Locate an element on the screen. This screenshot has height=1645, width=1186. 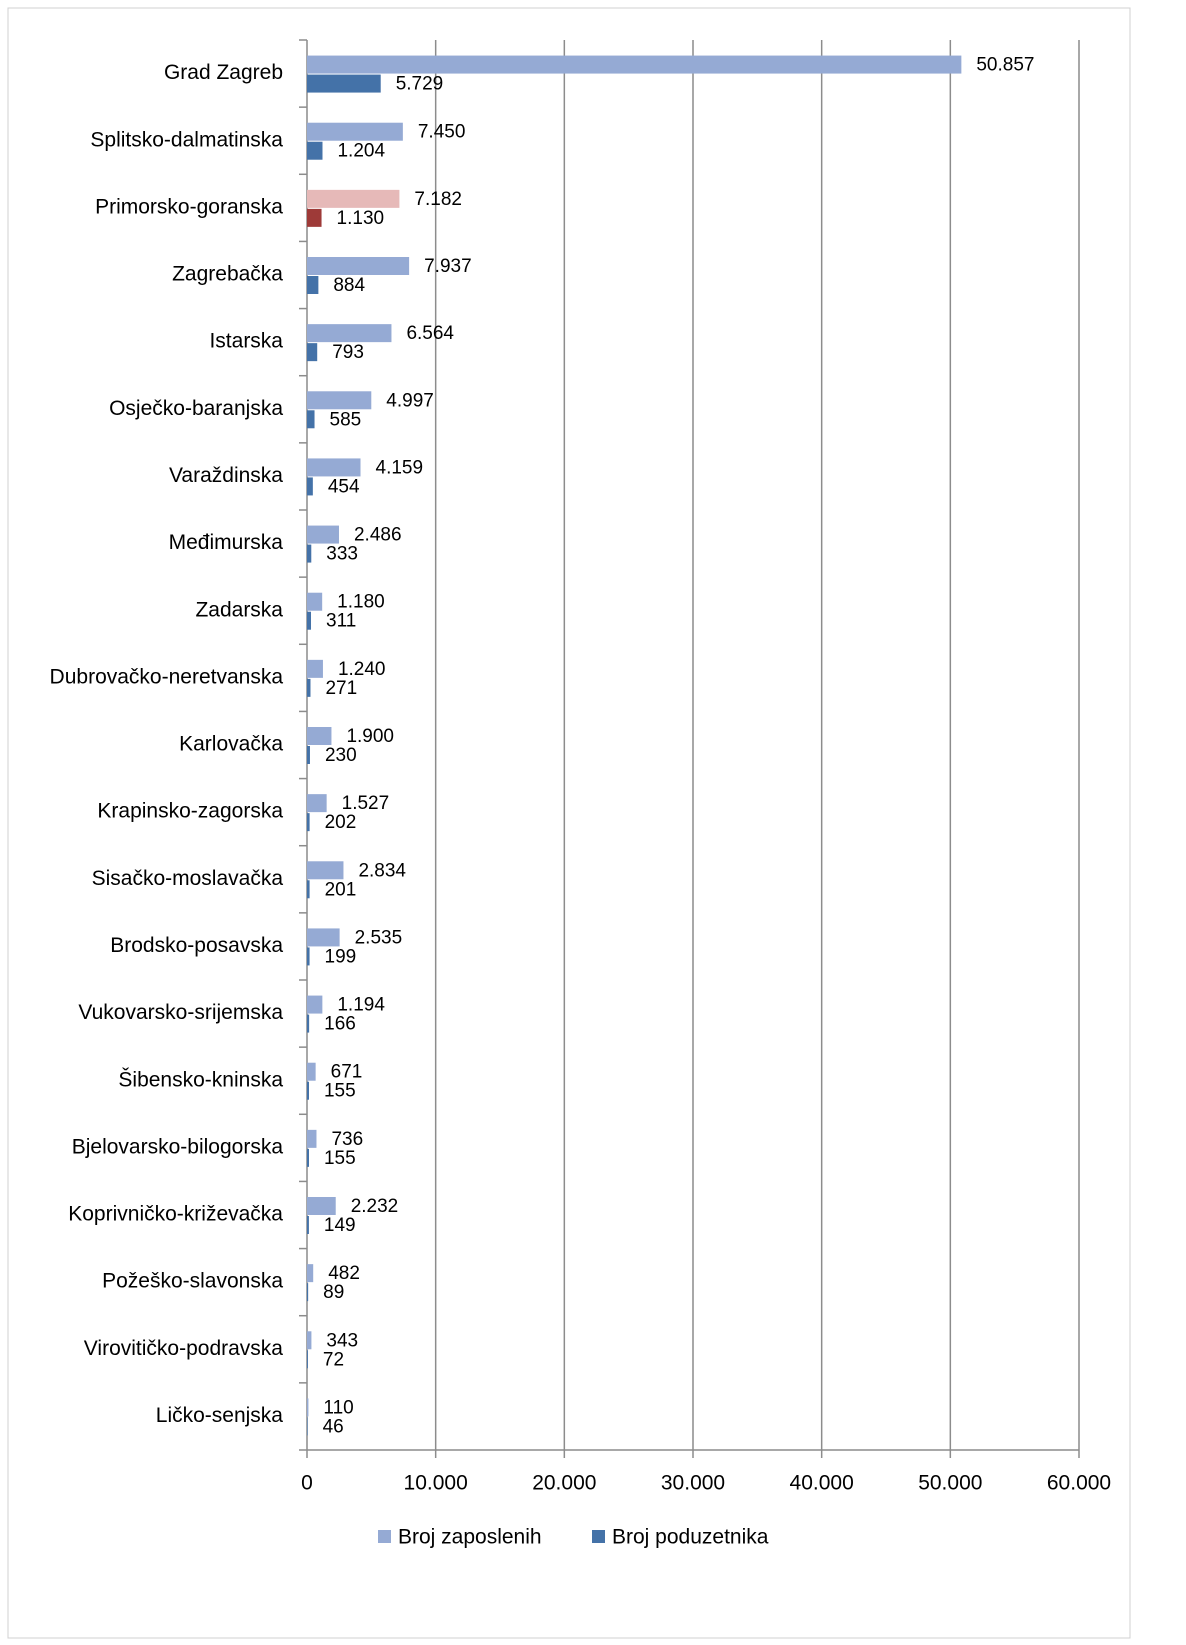
x-tick-label: 30.000 is located at coordinates (693, 1483).